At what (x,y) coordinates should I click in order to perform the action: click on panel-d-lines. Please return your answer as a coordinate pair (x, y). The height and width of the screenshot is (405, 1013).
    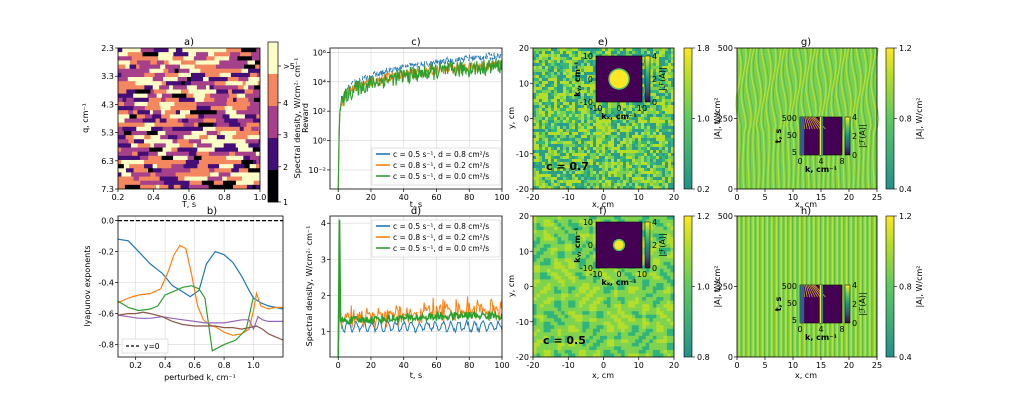
    Looking at the image, I should click on (419, 288).